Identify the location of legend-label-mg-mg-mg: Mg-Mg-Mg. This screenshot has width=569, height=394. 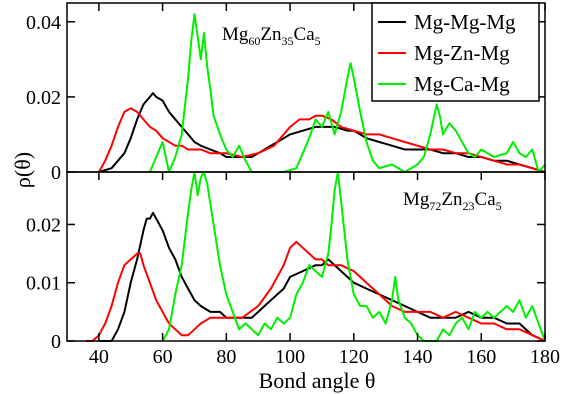
(465, 22).